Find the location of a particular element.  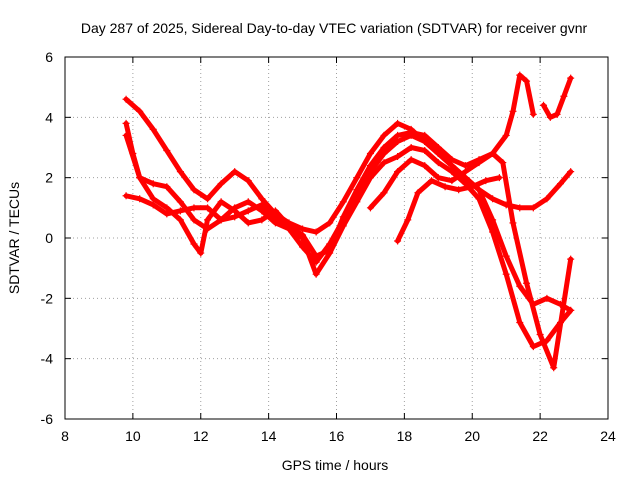

x-tick-label: 10 is located at coordinates (133, 436).